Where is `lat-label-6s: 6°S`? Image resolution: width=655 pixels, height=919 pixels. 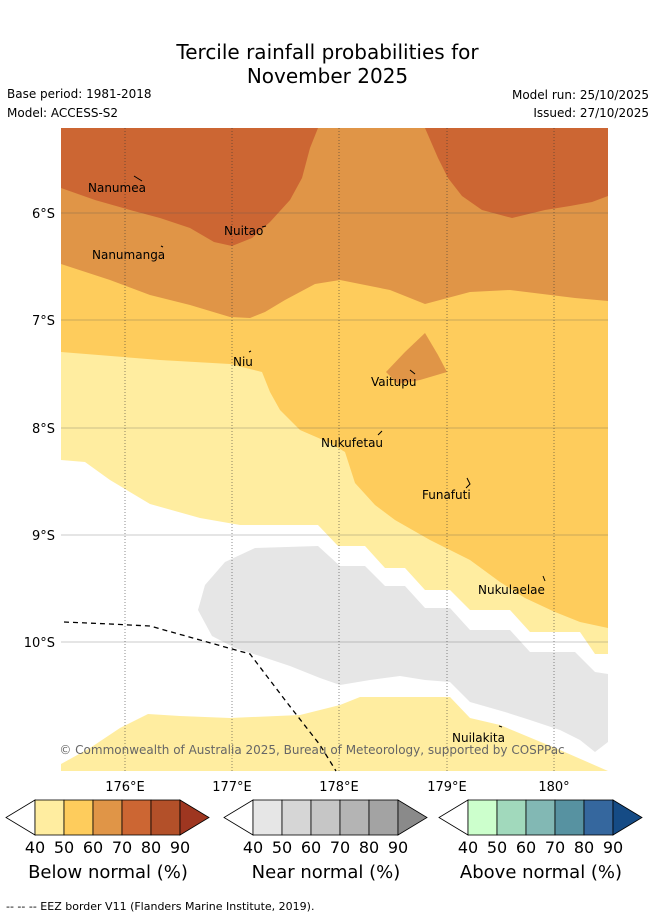
lat-label-6s: 6°S is located at coordinates (43, 214).